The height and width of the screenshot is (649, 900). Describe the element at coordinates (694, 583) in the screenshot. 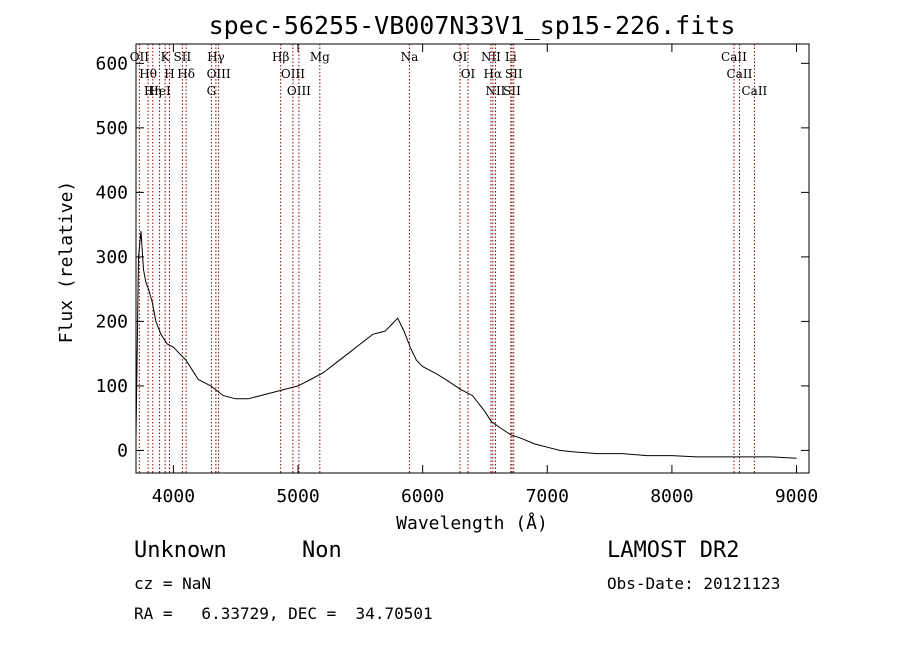

I see `obs-date-label: Obs-Date: 20121123` at that location.